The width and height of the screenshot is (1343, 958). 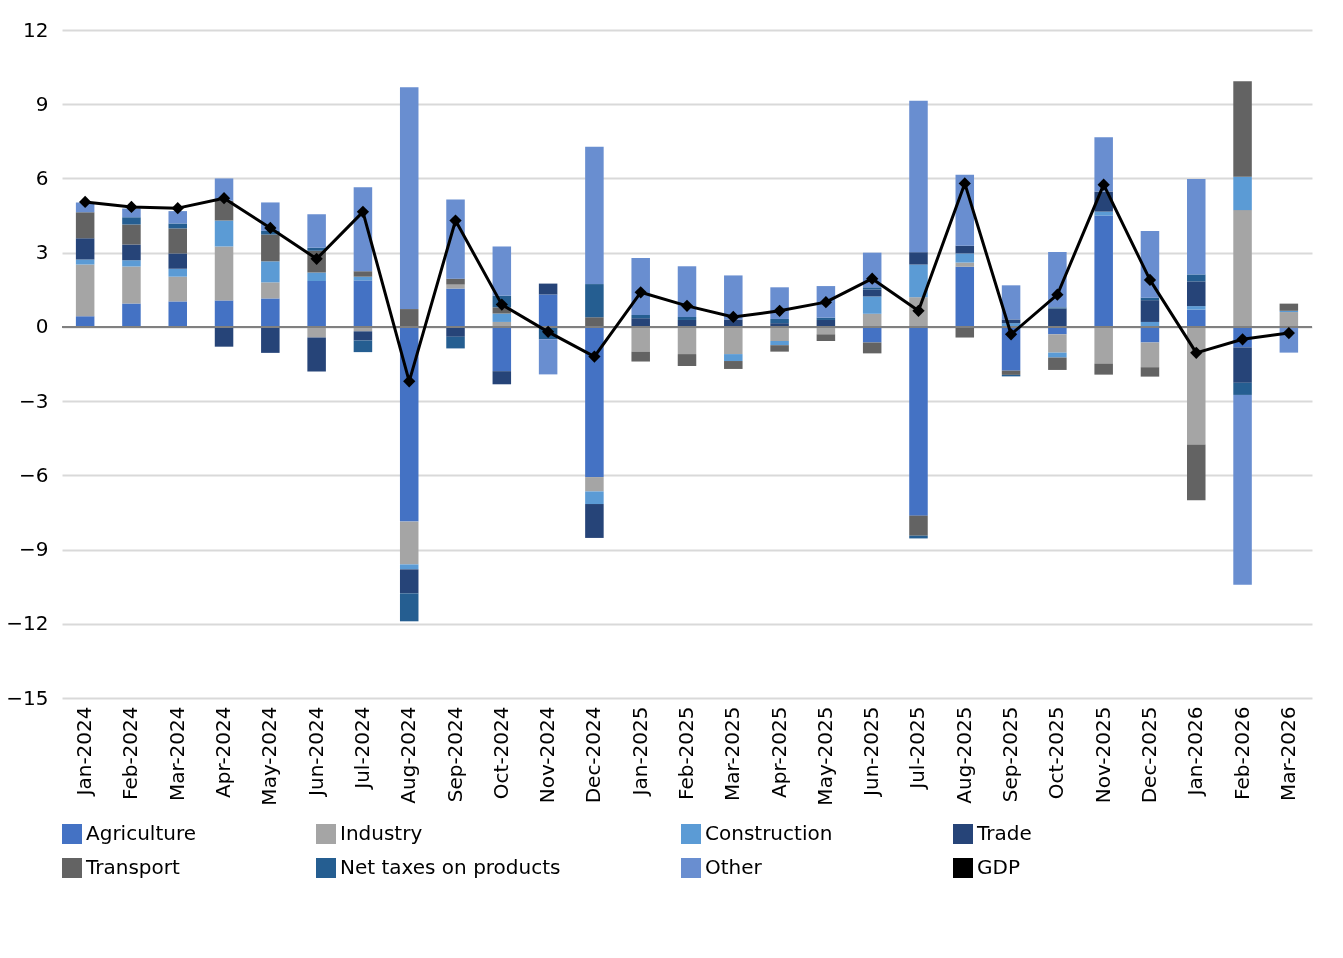 I want to click on x-tick-label: Mar-2024, so click(x=176, y=754).